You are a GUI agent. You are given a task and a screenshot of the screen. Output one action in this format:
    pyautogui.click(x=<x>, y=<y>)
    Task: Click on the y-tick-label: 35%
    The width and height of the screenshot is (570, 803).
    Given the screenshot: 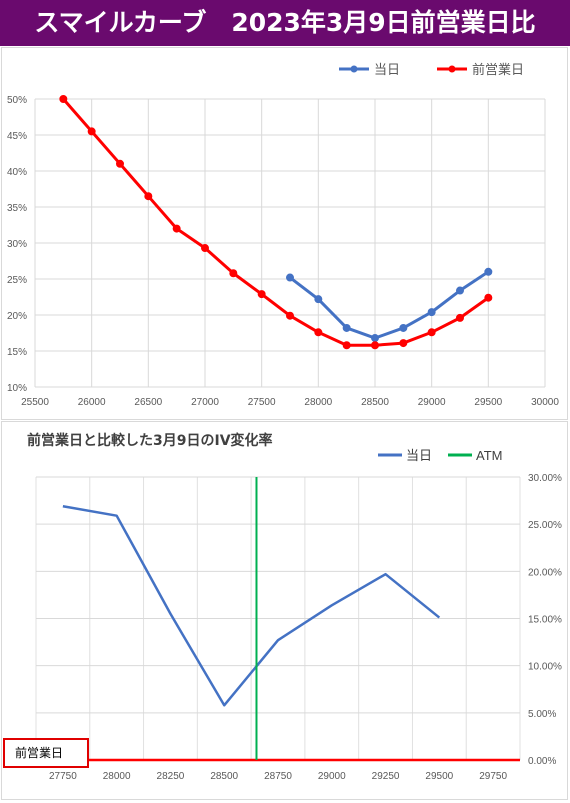 What is the action you would take?
    pyautogui.click(x=17, y=208)
    